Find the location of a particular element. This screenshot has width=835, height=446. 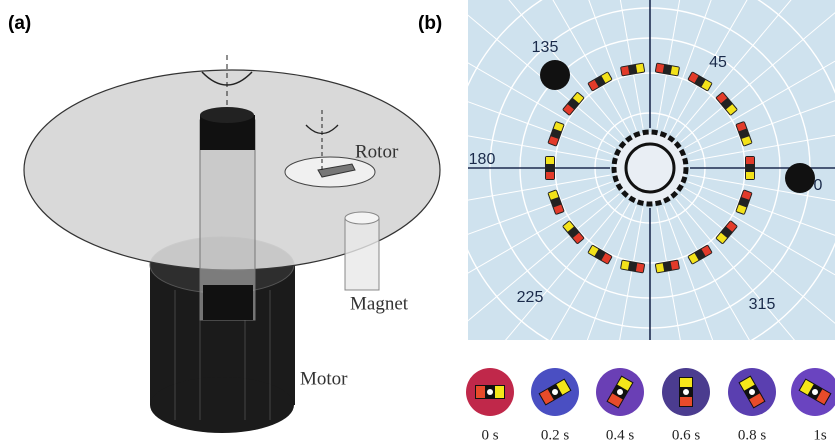

shaft-bottom is located at coordinates (228, 302).